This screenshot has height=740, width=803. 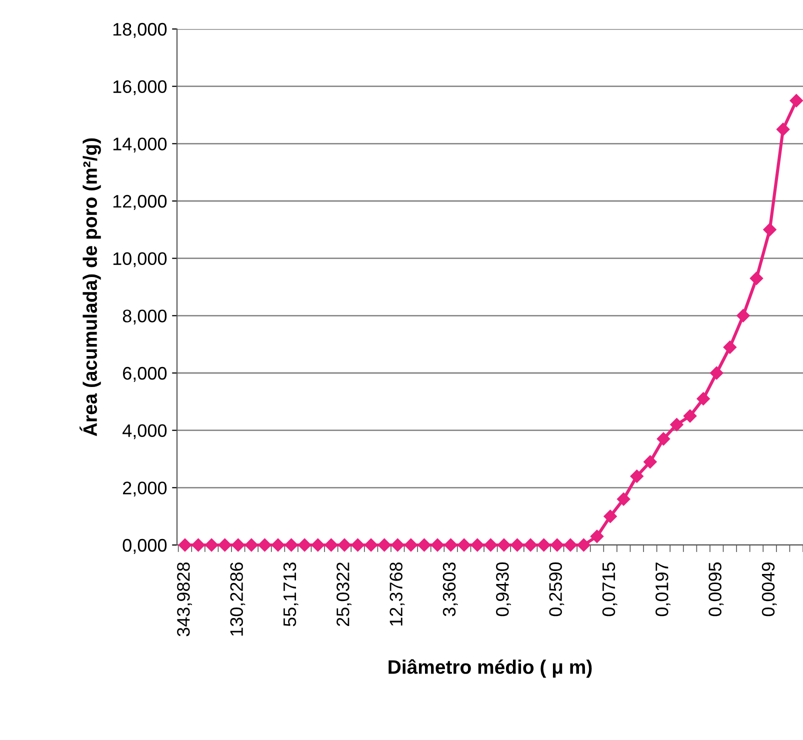 What do you see at coordinates (140, 202) in the screenshot?
I see `y-tick-label: 12,000` at bounding box center [140, 202].